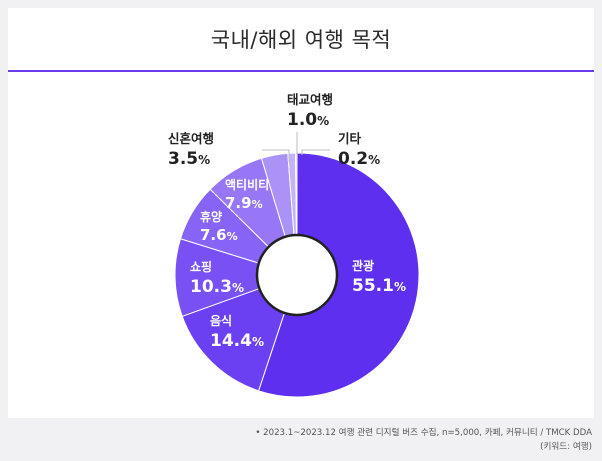 The height and width of the screenshot is (461, 602). I want to click on slice-value-음식: 14.4%, so click(237, 341).